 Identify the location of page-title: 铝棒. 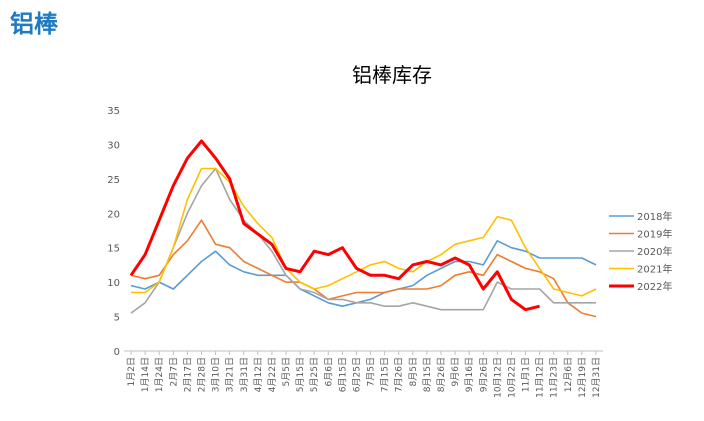
(34, 24).